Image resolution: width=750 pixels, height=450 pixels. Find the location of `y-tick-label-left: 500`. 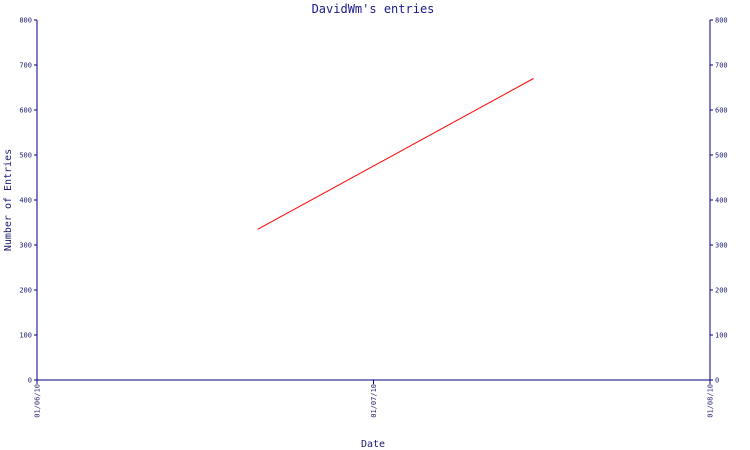

y-tick-label-left: 500 is located at coordinates (25, 156).